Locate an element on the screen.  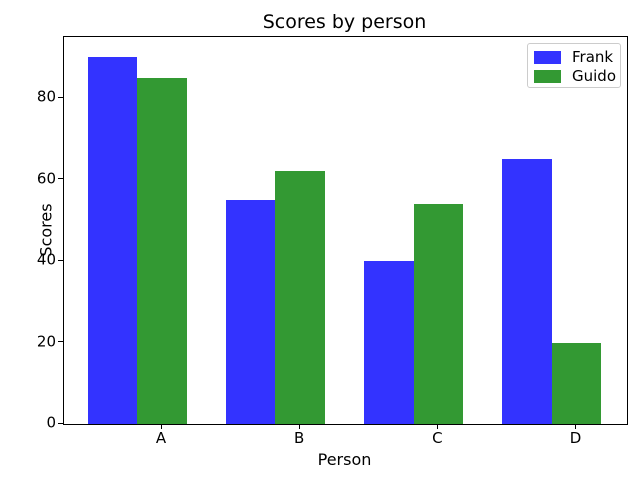
x-axis-label: Person is located at coordinates (344, 459).